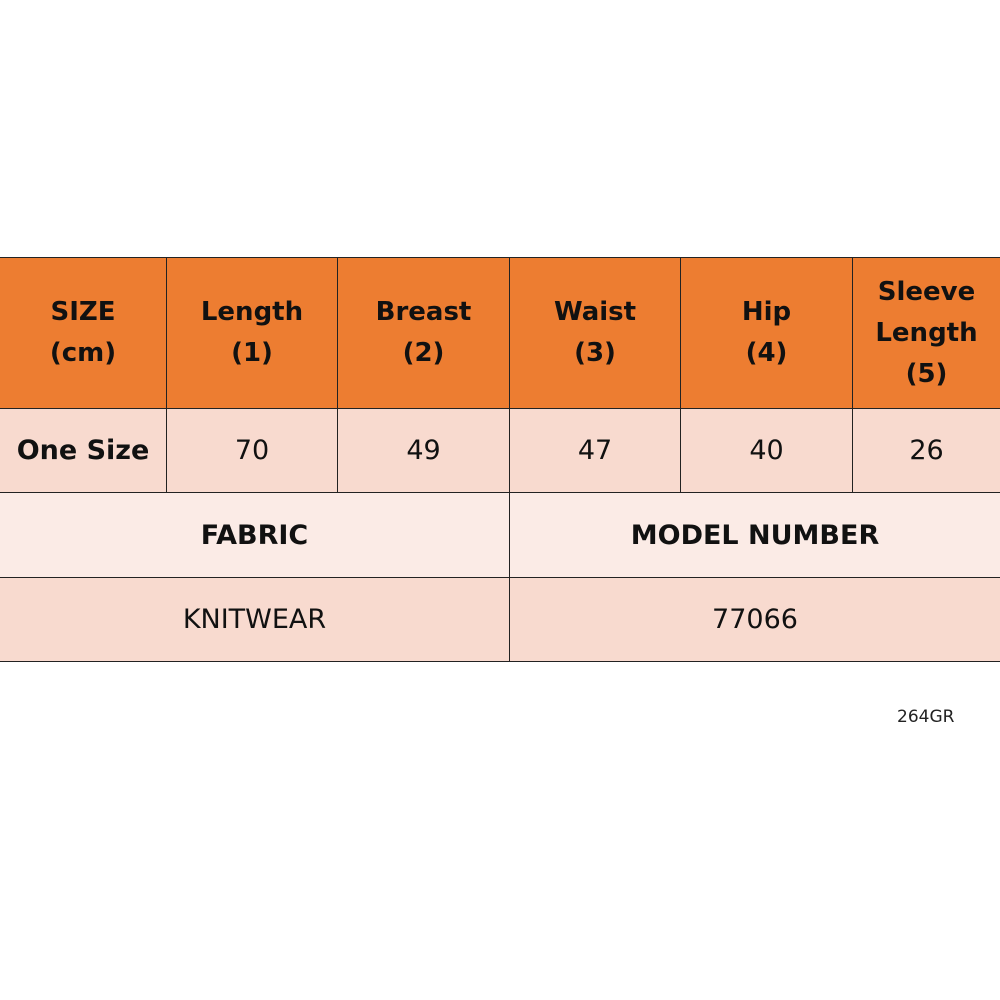  Describe the element at coordinates (767, 333) in the screenshot. I see `header-hip: Hip (4)` at that location.